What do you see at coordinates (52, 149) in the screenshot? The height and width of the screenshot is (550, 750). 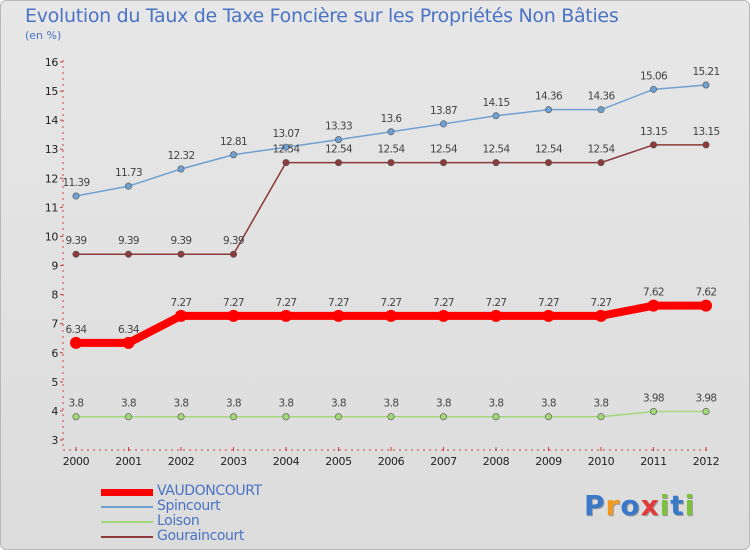 I see `y-tick-label: 13` at bounding box center [52, 149].